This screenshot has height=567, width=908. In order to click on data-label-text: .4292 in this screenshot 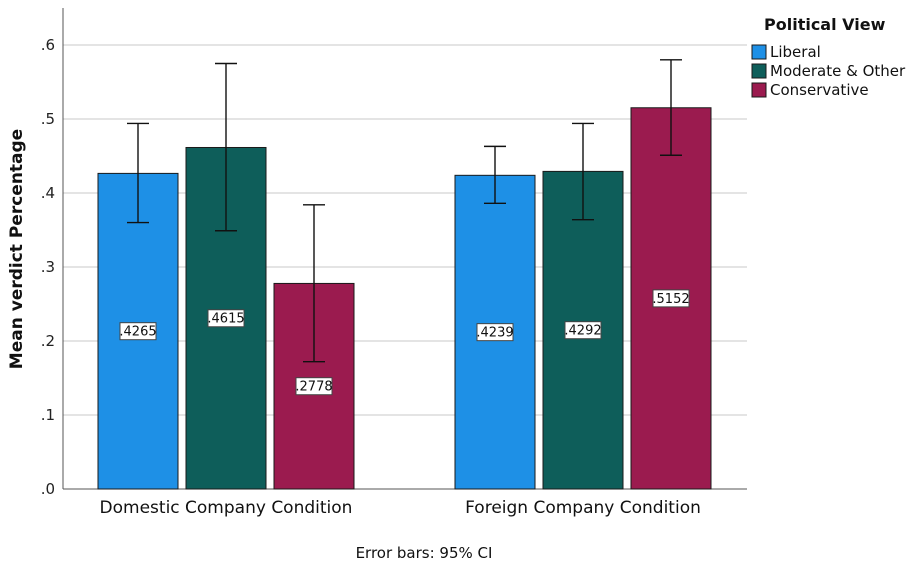, I will do `click(582, 331)`.